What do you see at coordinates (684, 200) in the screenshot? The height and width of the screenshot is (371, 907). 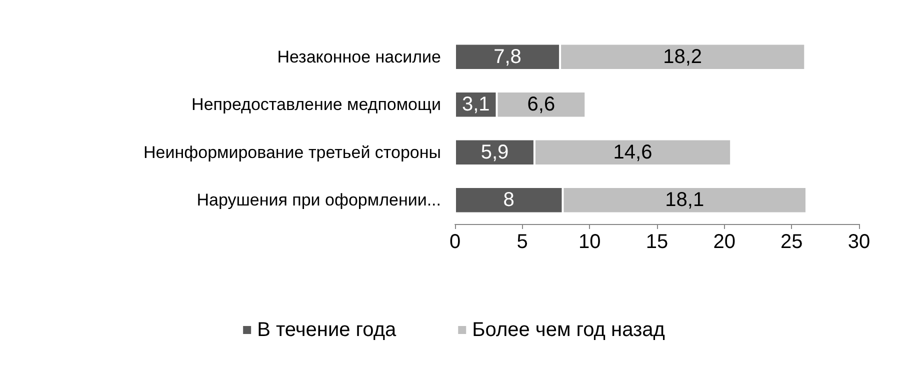 I see `data-label: 18,1` at bounding box center [684, 200].